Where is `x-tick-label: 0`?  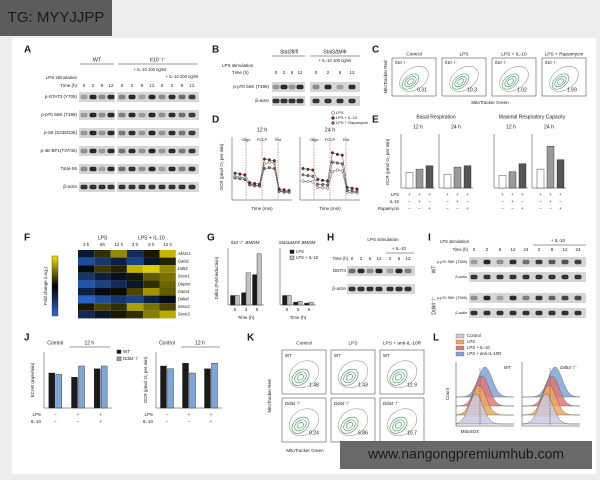 x-tick-label: 0 is located at coordinates (235, 309).